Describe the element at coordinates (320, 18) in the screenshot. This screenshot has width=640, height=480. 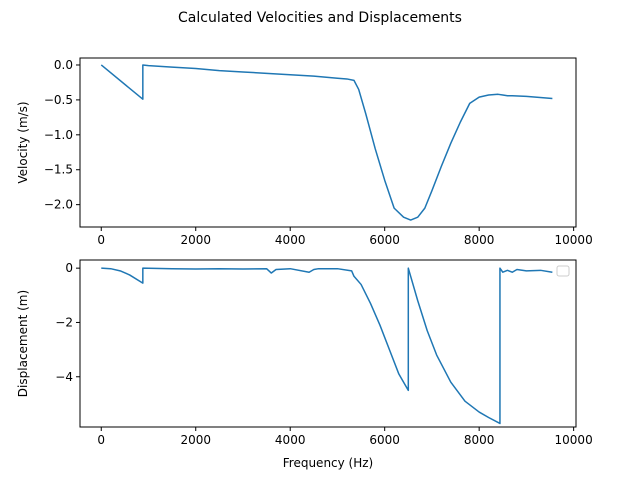
I see `figure-title: Calculated Velocities and Displacements` at that location.